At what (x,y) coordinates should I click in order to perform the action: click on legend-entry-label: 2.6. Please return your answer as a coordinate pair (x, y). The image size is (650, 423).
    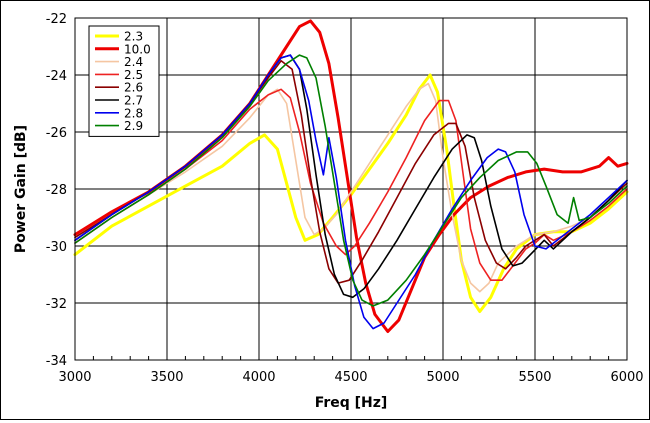
    Looking at the image, I should click on (133, 88).